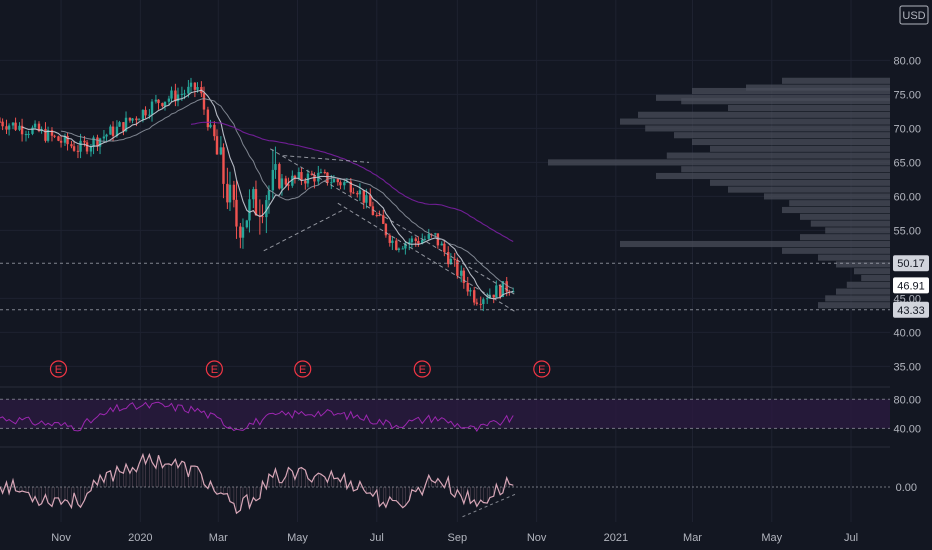 The width and height of the screenshot is (932, 550). Describe the element at coordinates (914, 15) in the screenshot. I see `currency-label: USD` at that location.